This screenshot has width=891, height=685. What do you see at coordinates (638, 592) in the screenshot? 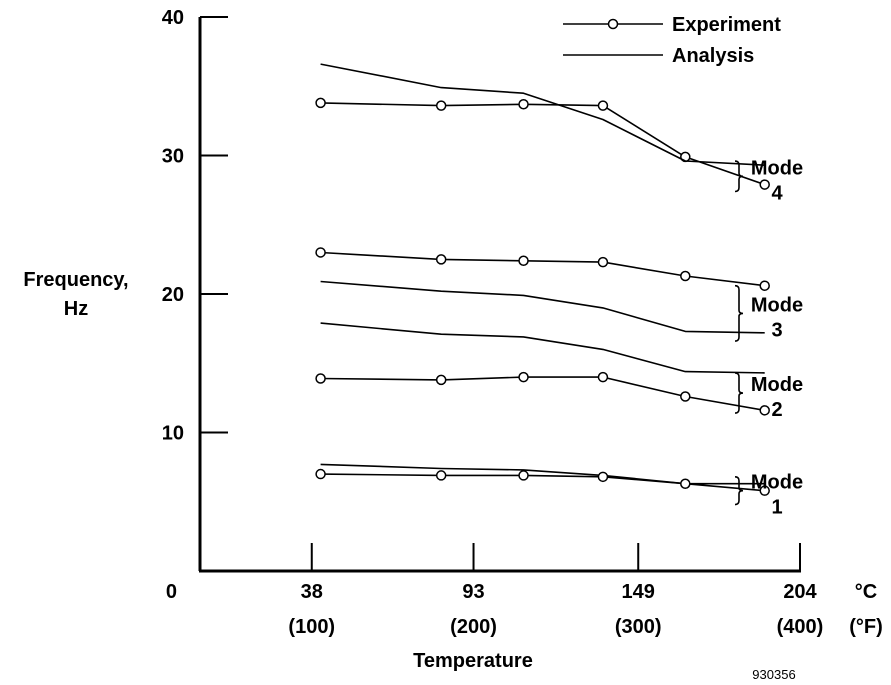
I see `x-tick-label-celsius: 149` at bounding box center [638, 592].